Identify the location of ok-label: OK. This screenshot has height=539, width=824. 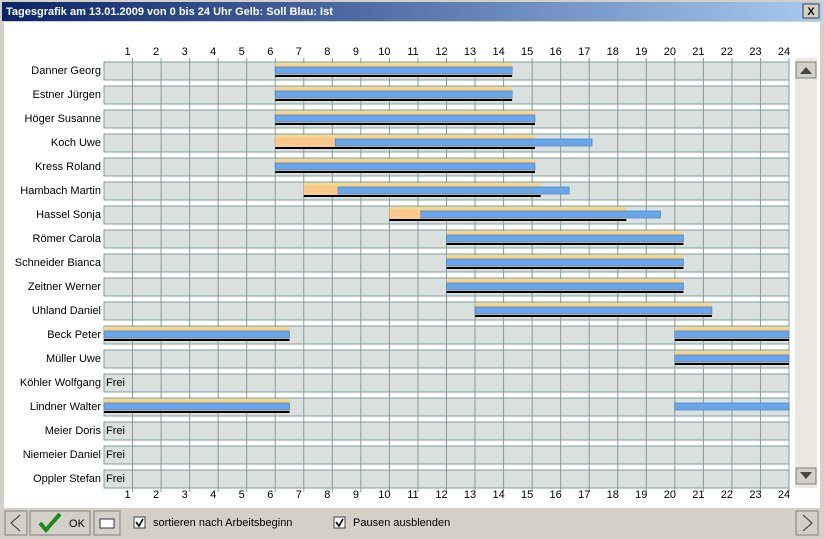
(77, 524).